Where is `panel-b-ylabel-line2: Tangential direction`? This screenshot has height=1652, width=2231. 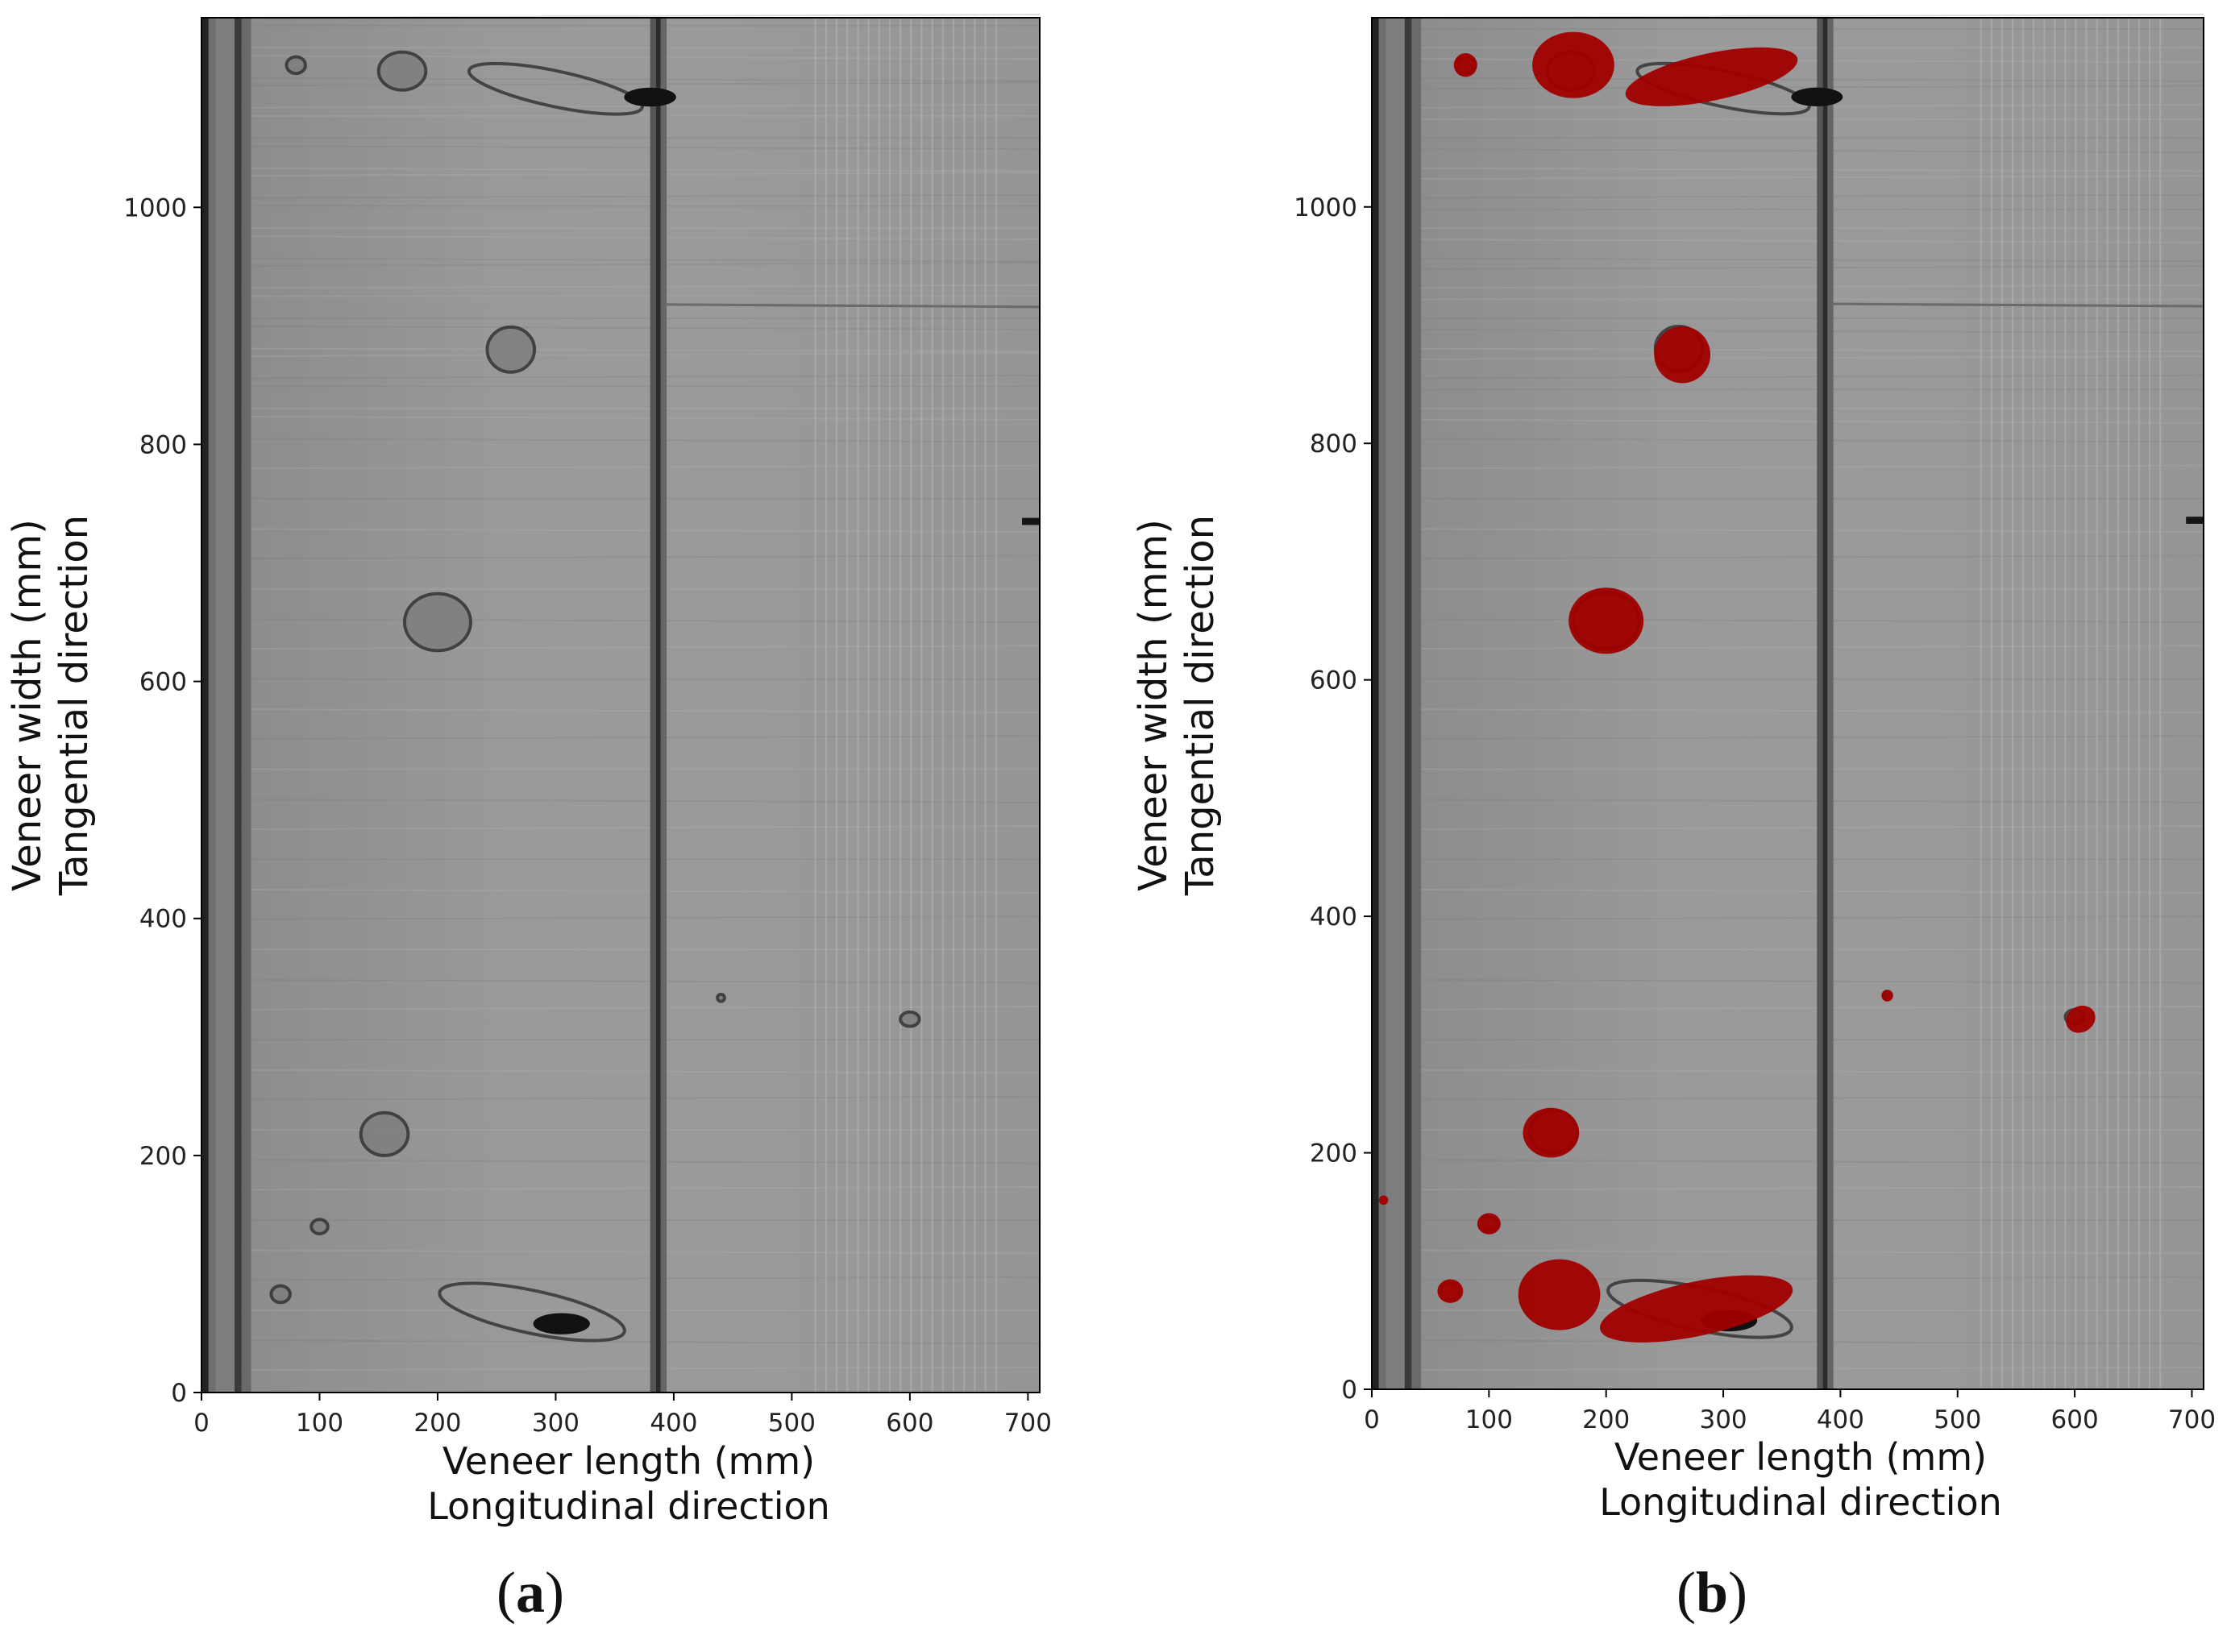
panel-b-ylabel-line2: Tangential direction is located at coordinates (1200, 705).